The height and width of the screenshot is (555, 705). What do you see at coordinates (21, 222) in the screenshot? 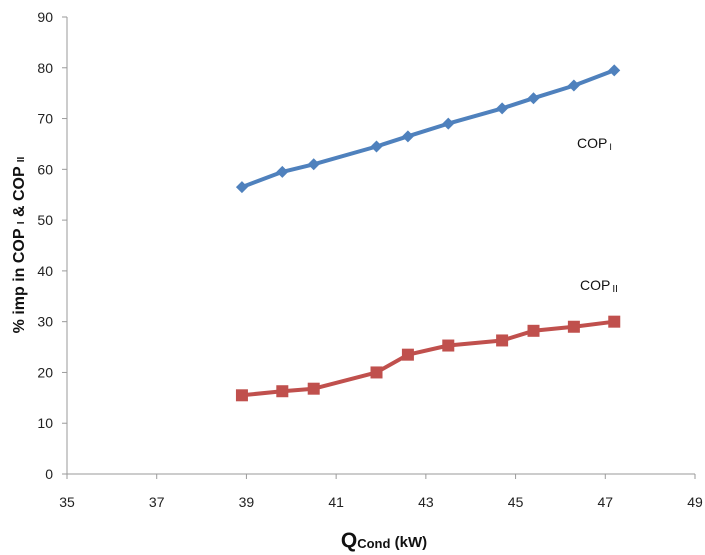
I see `y-axis-title-sub1: I` at bounding box center [21, 222].